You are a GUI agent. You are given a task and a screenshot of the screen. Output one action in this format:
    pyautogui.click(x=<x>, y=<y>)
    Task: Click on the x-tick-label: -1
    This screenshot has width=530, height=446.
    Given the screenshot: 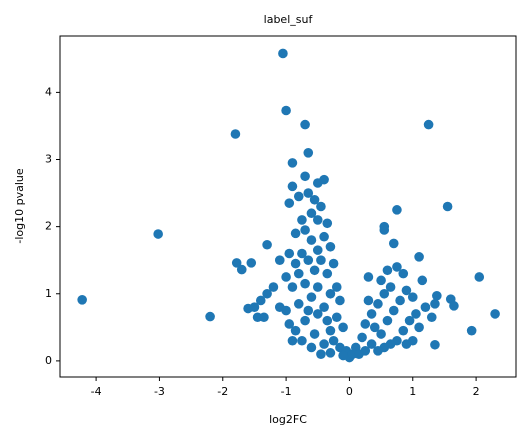 What is the action you would take?
    pyautogui.click(x=286, y=391)
    